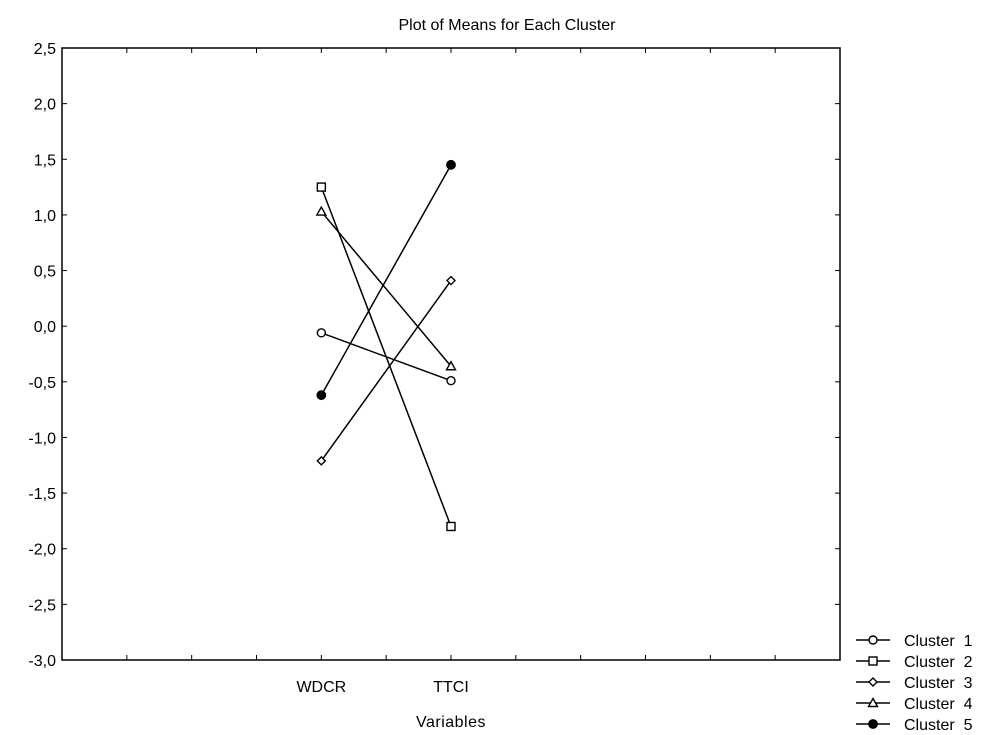 The image size is (1000, 735). Describe the element at coordinates (938, 641) in the screenshot. I see `legend-label: Cluster 1` at that location.